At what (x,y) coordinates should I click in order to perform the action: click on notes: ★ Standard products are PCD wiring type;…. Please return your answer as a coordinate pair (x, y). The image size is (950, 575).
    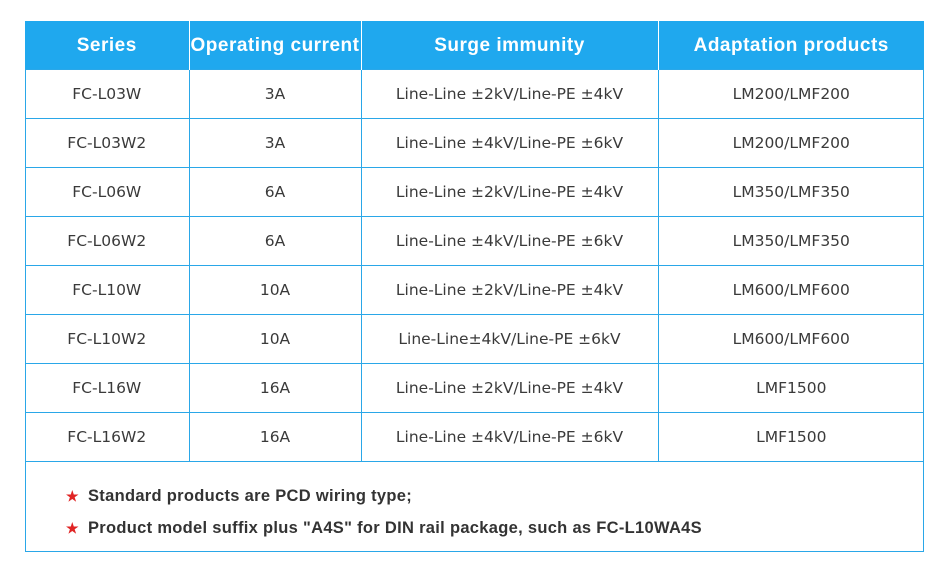
    Looking at the image, I should click on (384, 512).